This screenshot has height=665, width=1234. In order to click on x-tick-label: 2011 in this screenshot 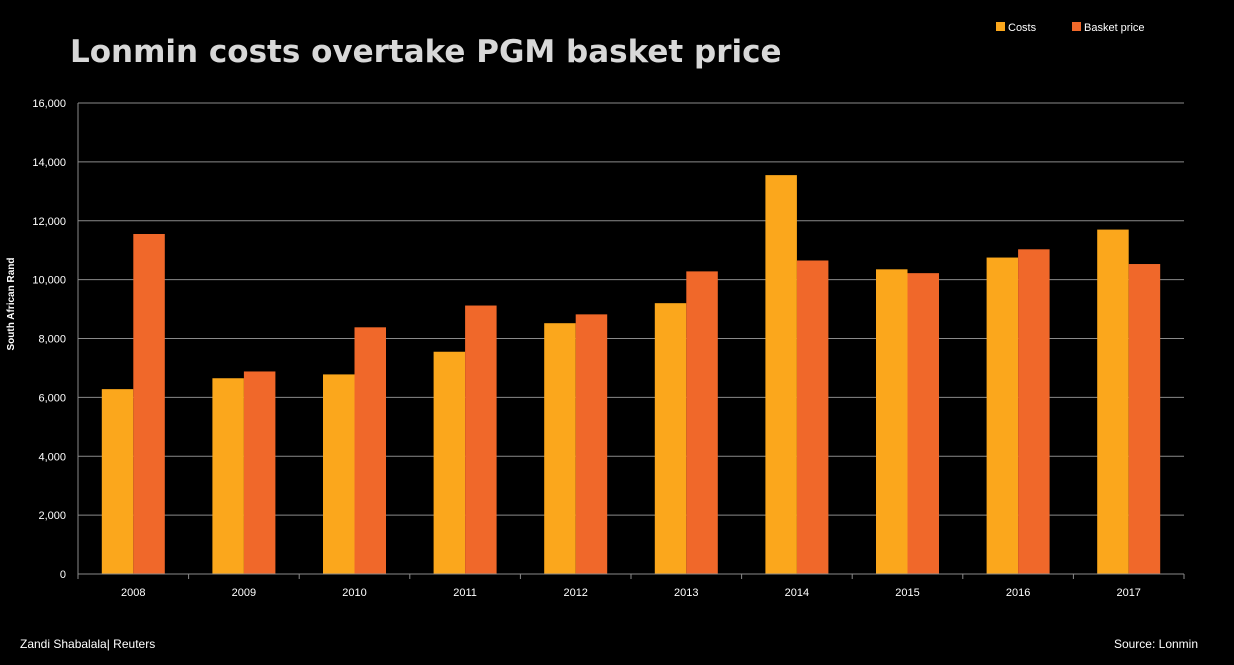, I will do `click(465, 593)`.